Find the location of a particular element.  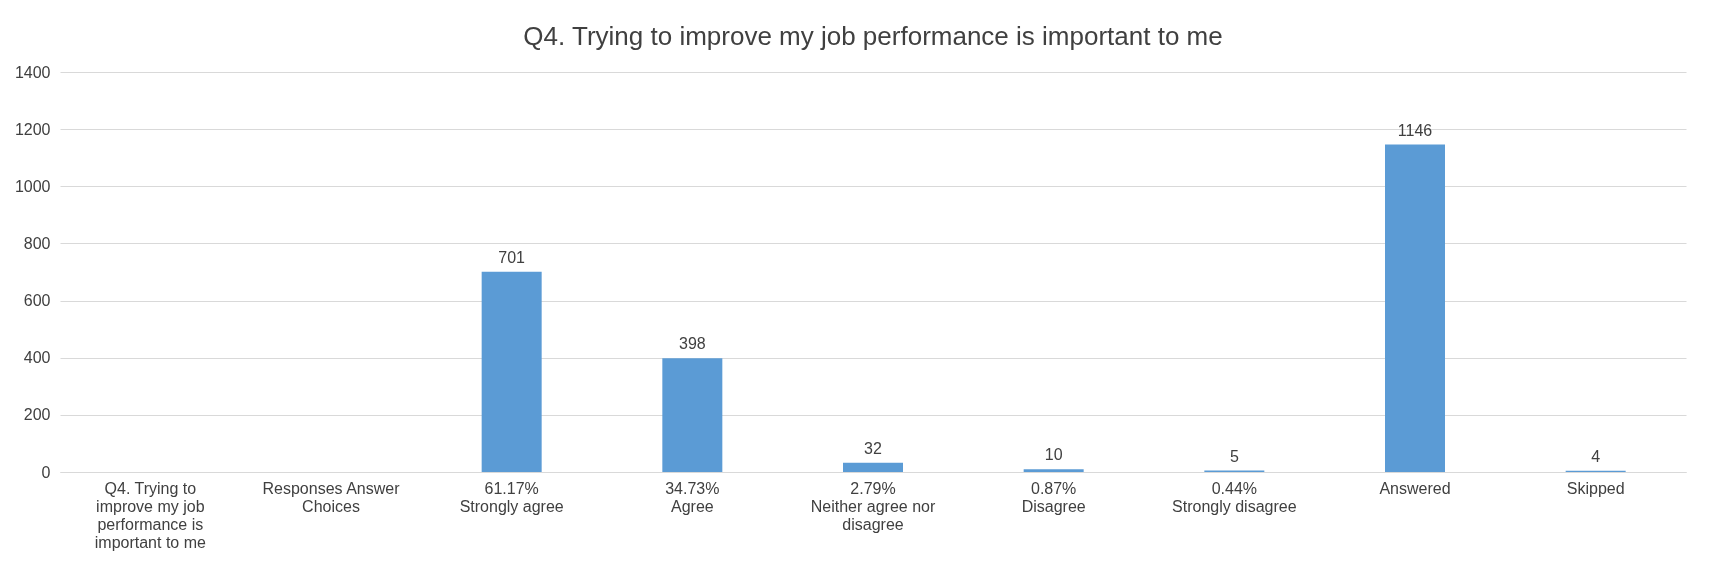

x-tick-label: Responses Answer Choices is located at coordinates (331, 497).